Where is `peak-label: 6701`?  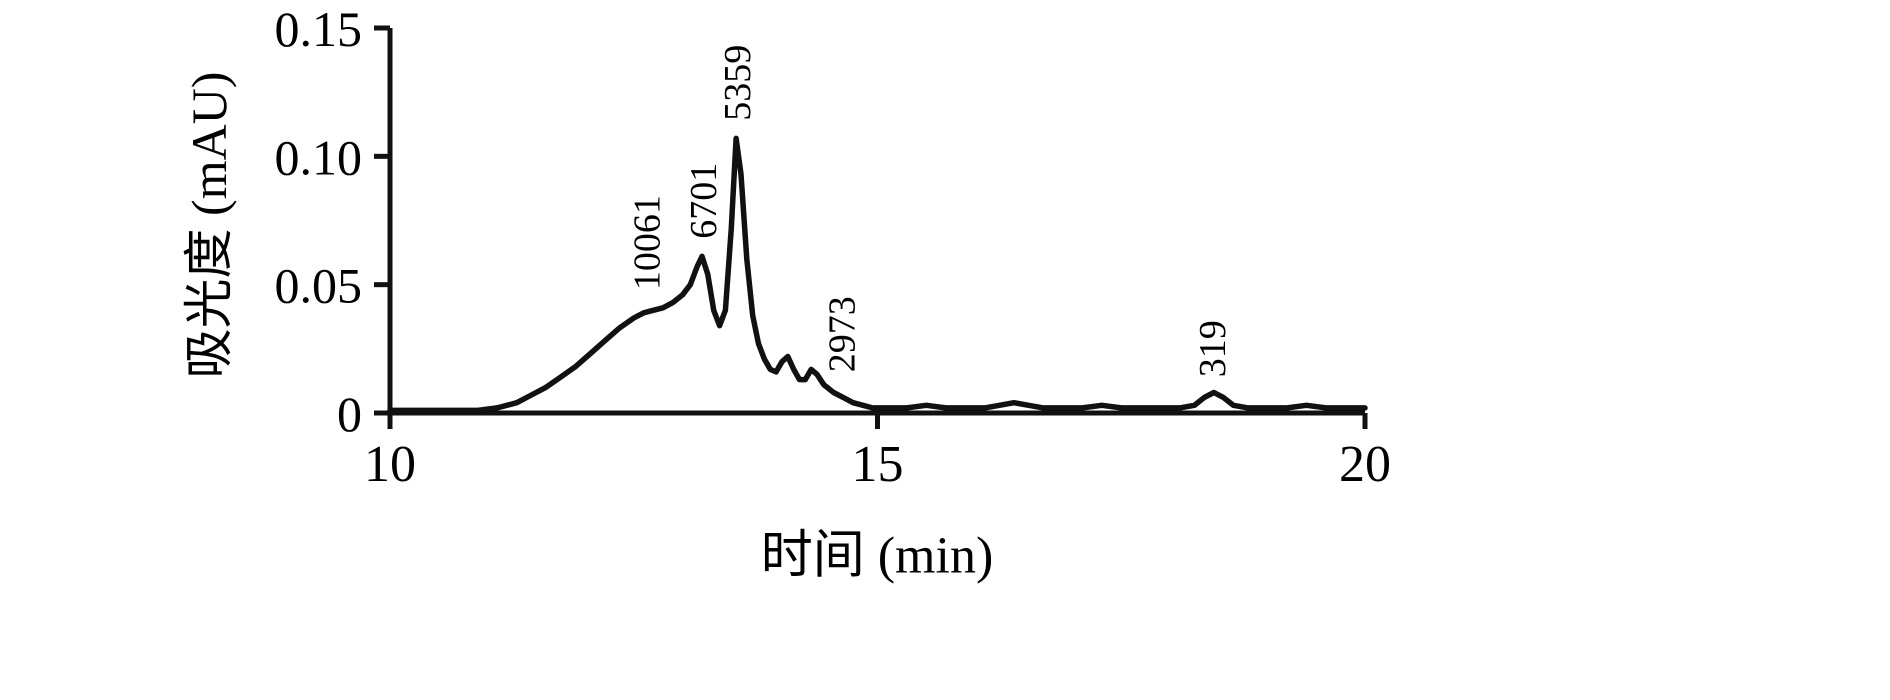 peak-label: 6701 is located at coordinates (704, 201).